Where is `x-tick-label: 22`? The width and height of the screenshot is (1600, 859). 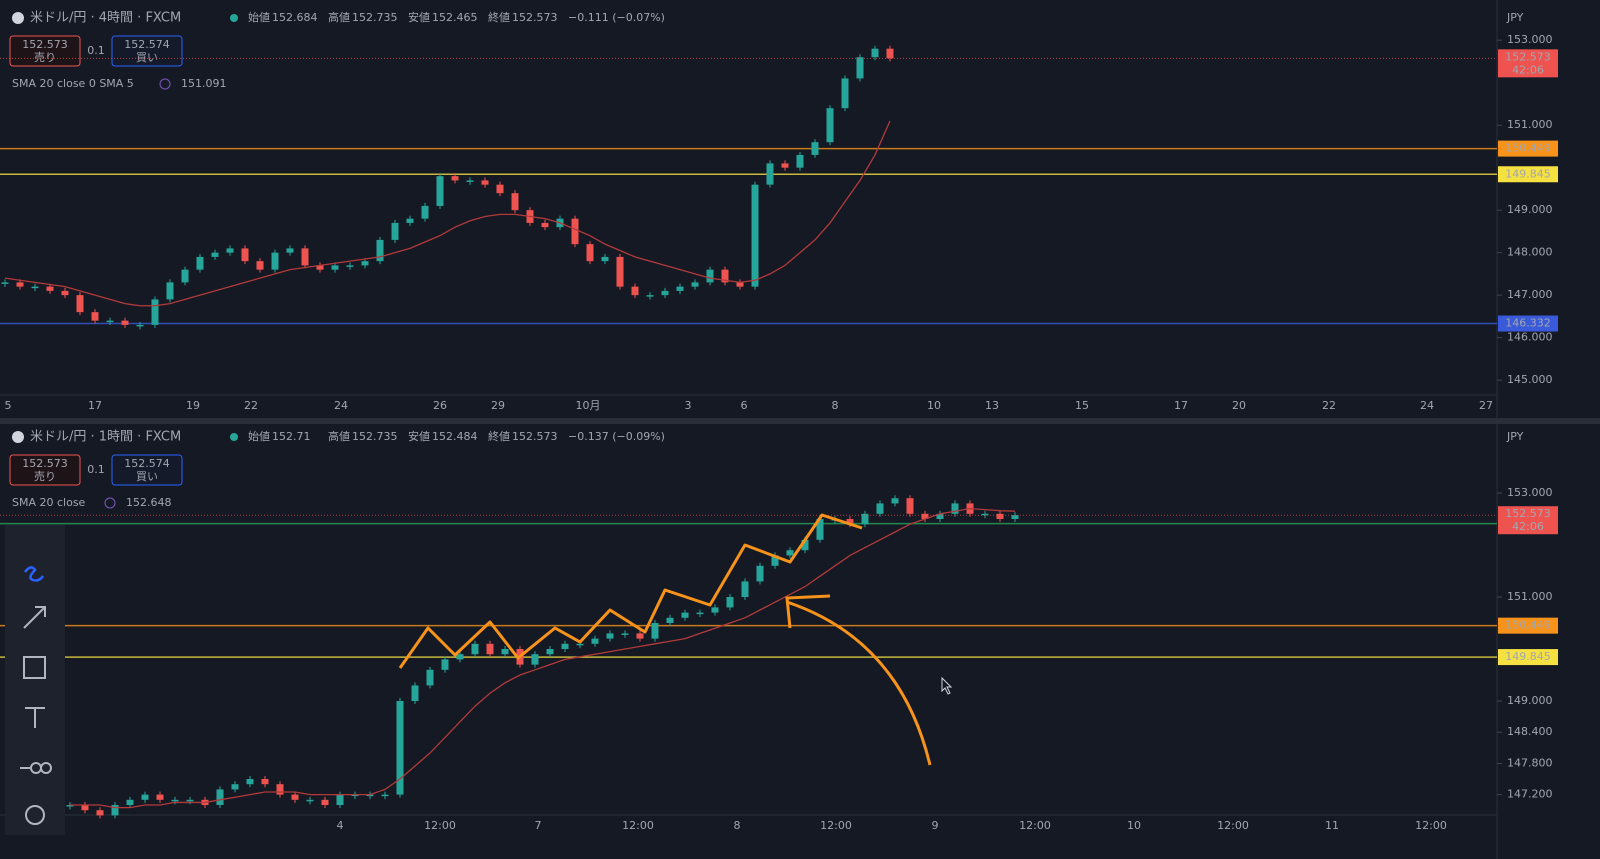 x-tick-label: 22 is located at coordinates (1329, 405).